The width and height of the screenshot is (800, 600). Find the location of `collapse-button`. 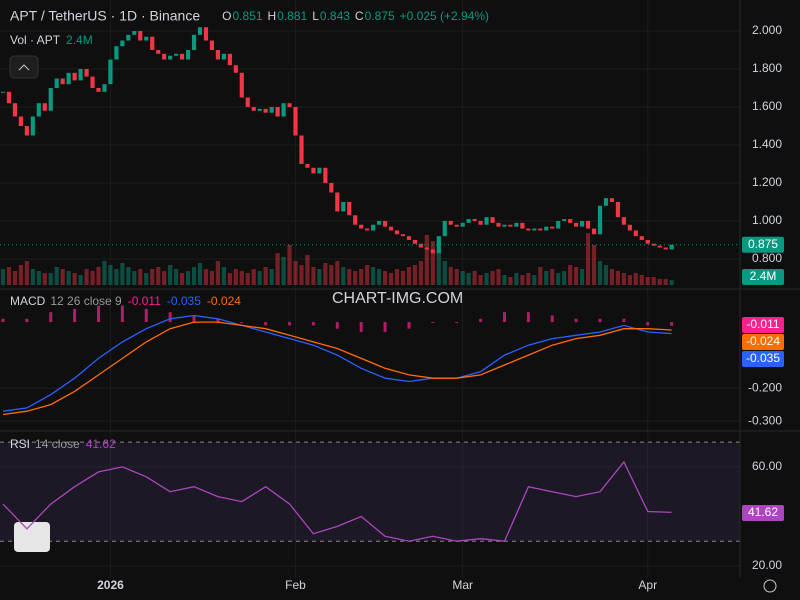

collapse-button is located at coordinates (24, 67).